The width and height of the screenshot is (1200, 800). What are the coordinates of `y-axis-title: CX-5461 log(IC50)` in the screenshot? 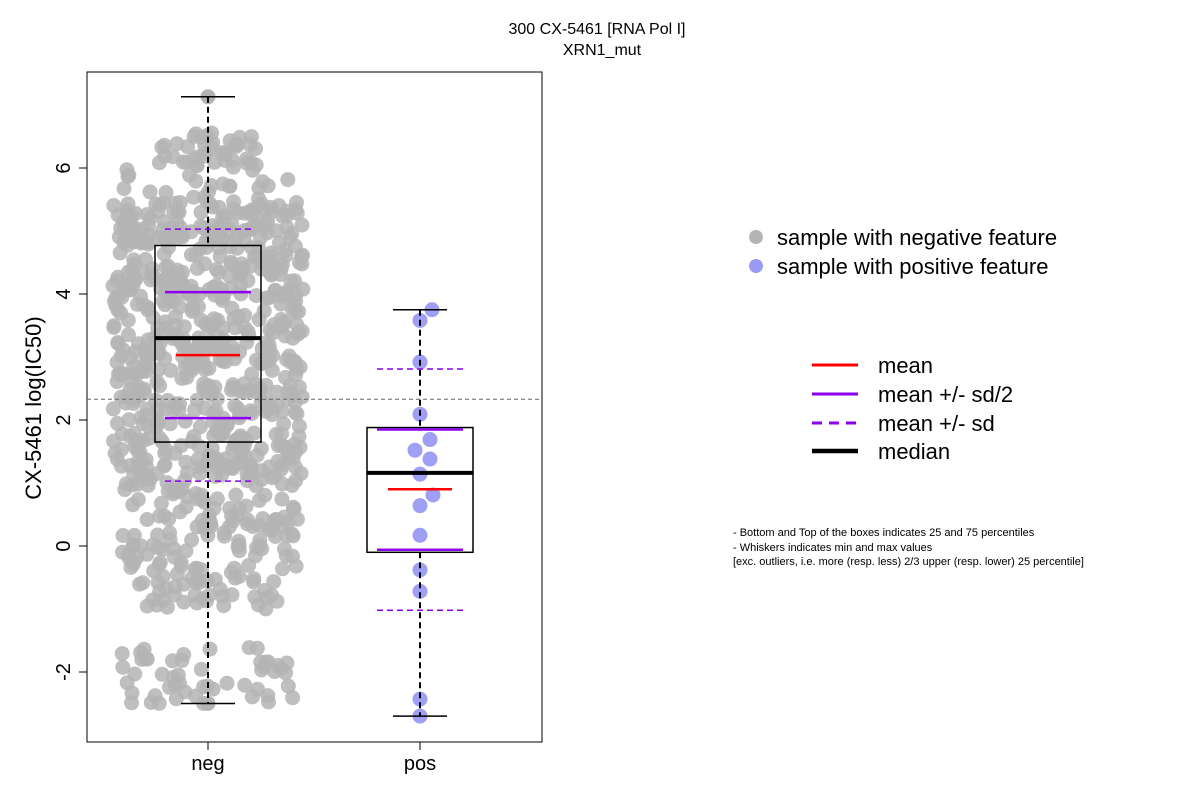 It's located at (33, 407).